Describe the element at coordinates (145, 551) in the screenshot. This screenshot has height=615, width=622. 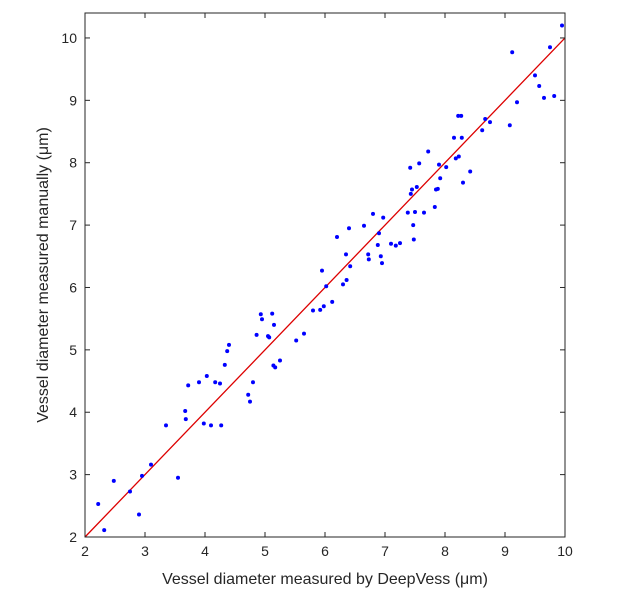
I see `x-tick-label: 3` at that location.